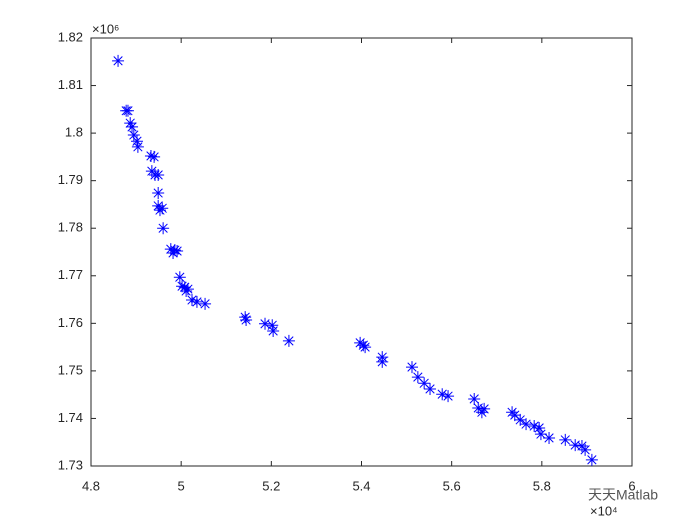  Describe the element at coordinates (70, 36) in the screenshot. I see `y-tick-label: 1.82` at that location.